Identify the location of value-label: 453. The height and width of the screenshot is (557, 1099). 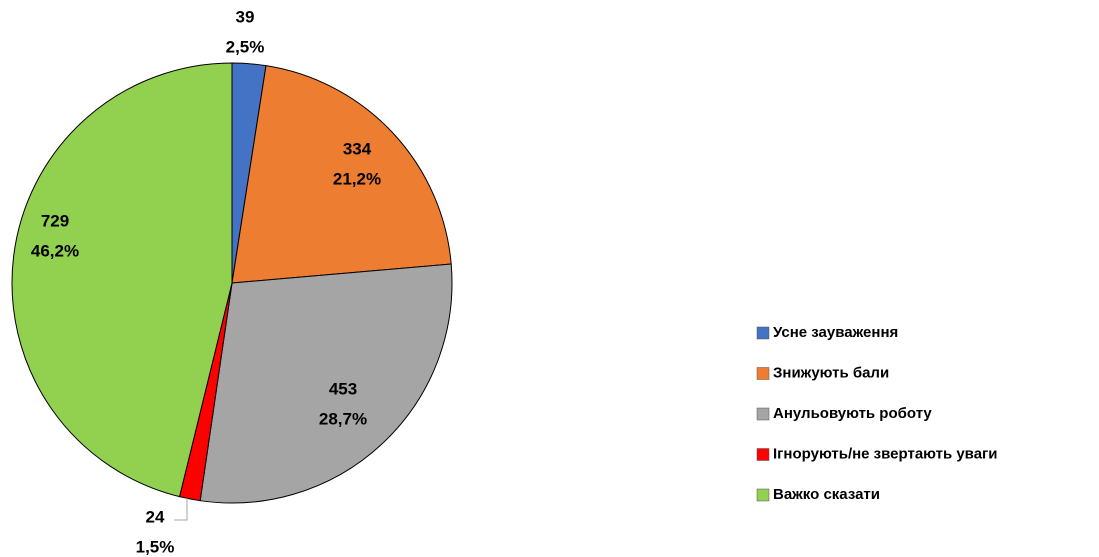
(343, 388).